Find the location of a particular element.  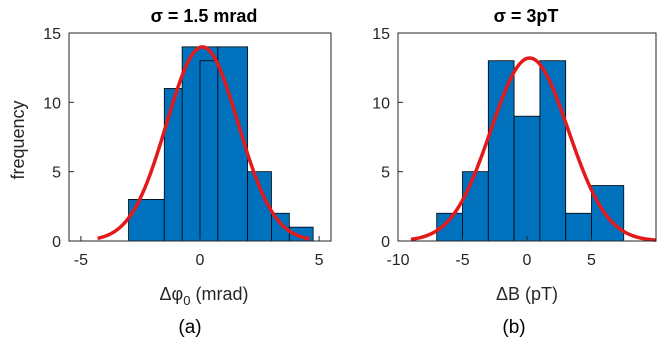

panel-a-x-tick-label-1: 0 is located at coordinates (200, 260).